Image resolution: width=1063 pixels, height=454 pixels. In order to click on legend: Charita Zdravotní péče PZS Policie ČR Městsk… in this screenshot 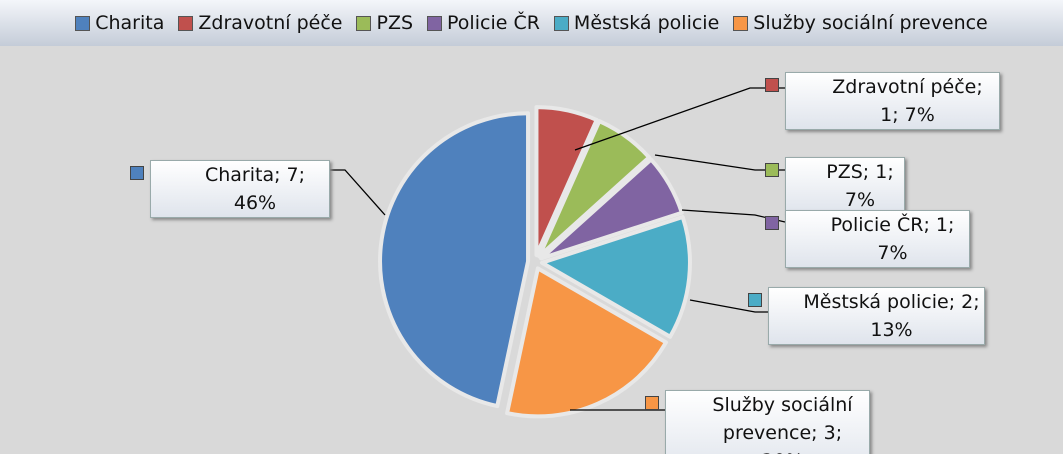, I will do `click(531, 23)`.